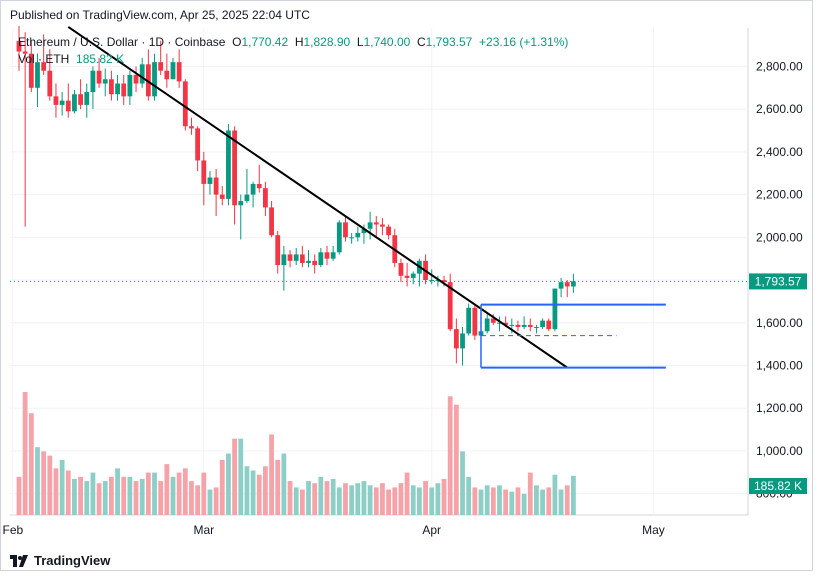 The width and height of the screenshot is (822, 579). Describe the element at coordinates (449, 42) in the screenshot. I see `close-value: 1,793.57` at that location.